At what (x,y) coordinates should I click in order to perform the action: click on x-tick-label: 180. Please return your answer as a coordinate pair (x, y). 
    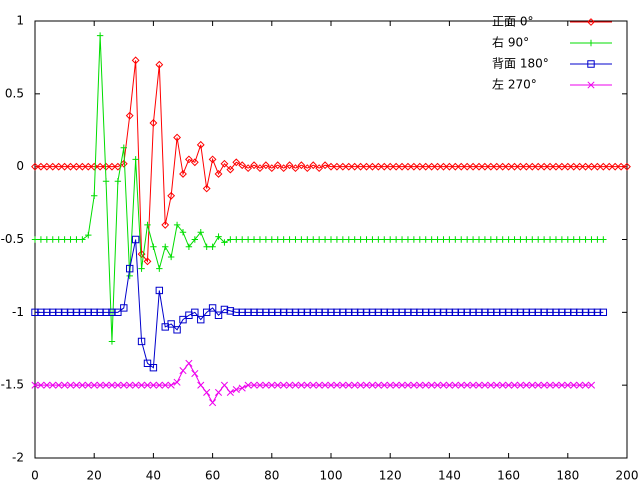
    Looking at the image, I should click on (567, 476).